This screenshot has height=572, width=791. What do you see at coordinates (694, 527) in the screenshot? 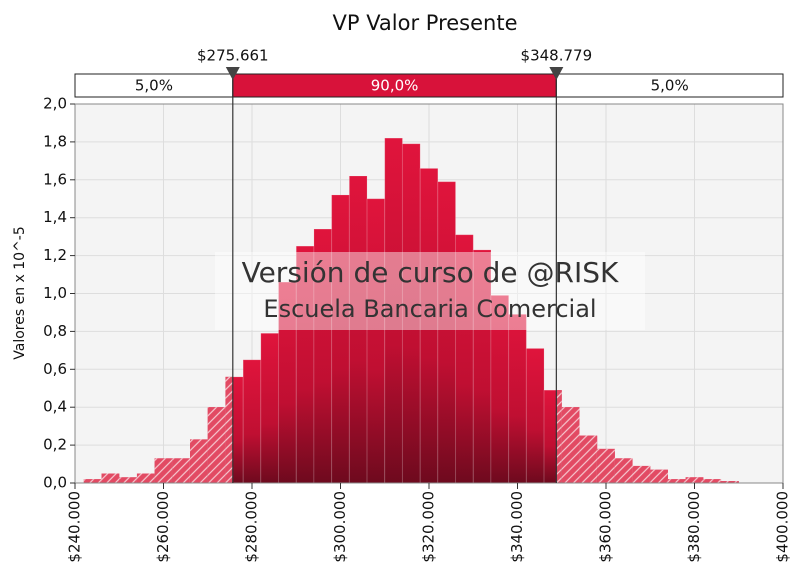
I see `x-tick-label: $380.000` at bounding box center [694, 527].